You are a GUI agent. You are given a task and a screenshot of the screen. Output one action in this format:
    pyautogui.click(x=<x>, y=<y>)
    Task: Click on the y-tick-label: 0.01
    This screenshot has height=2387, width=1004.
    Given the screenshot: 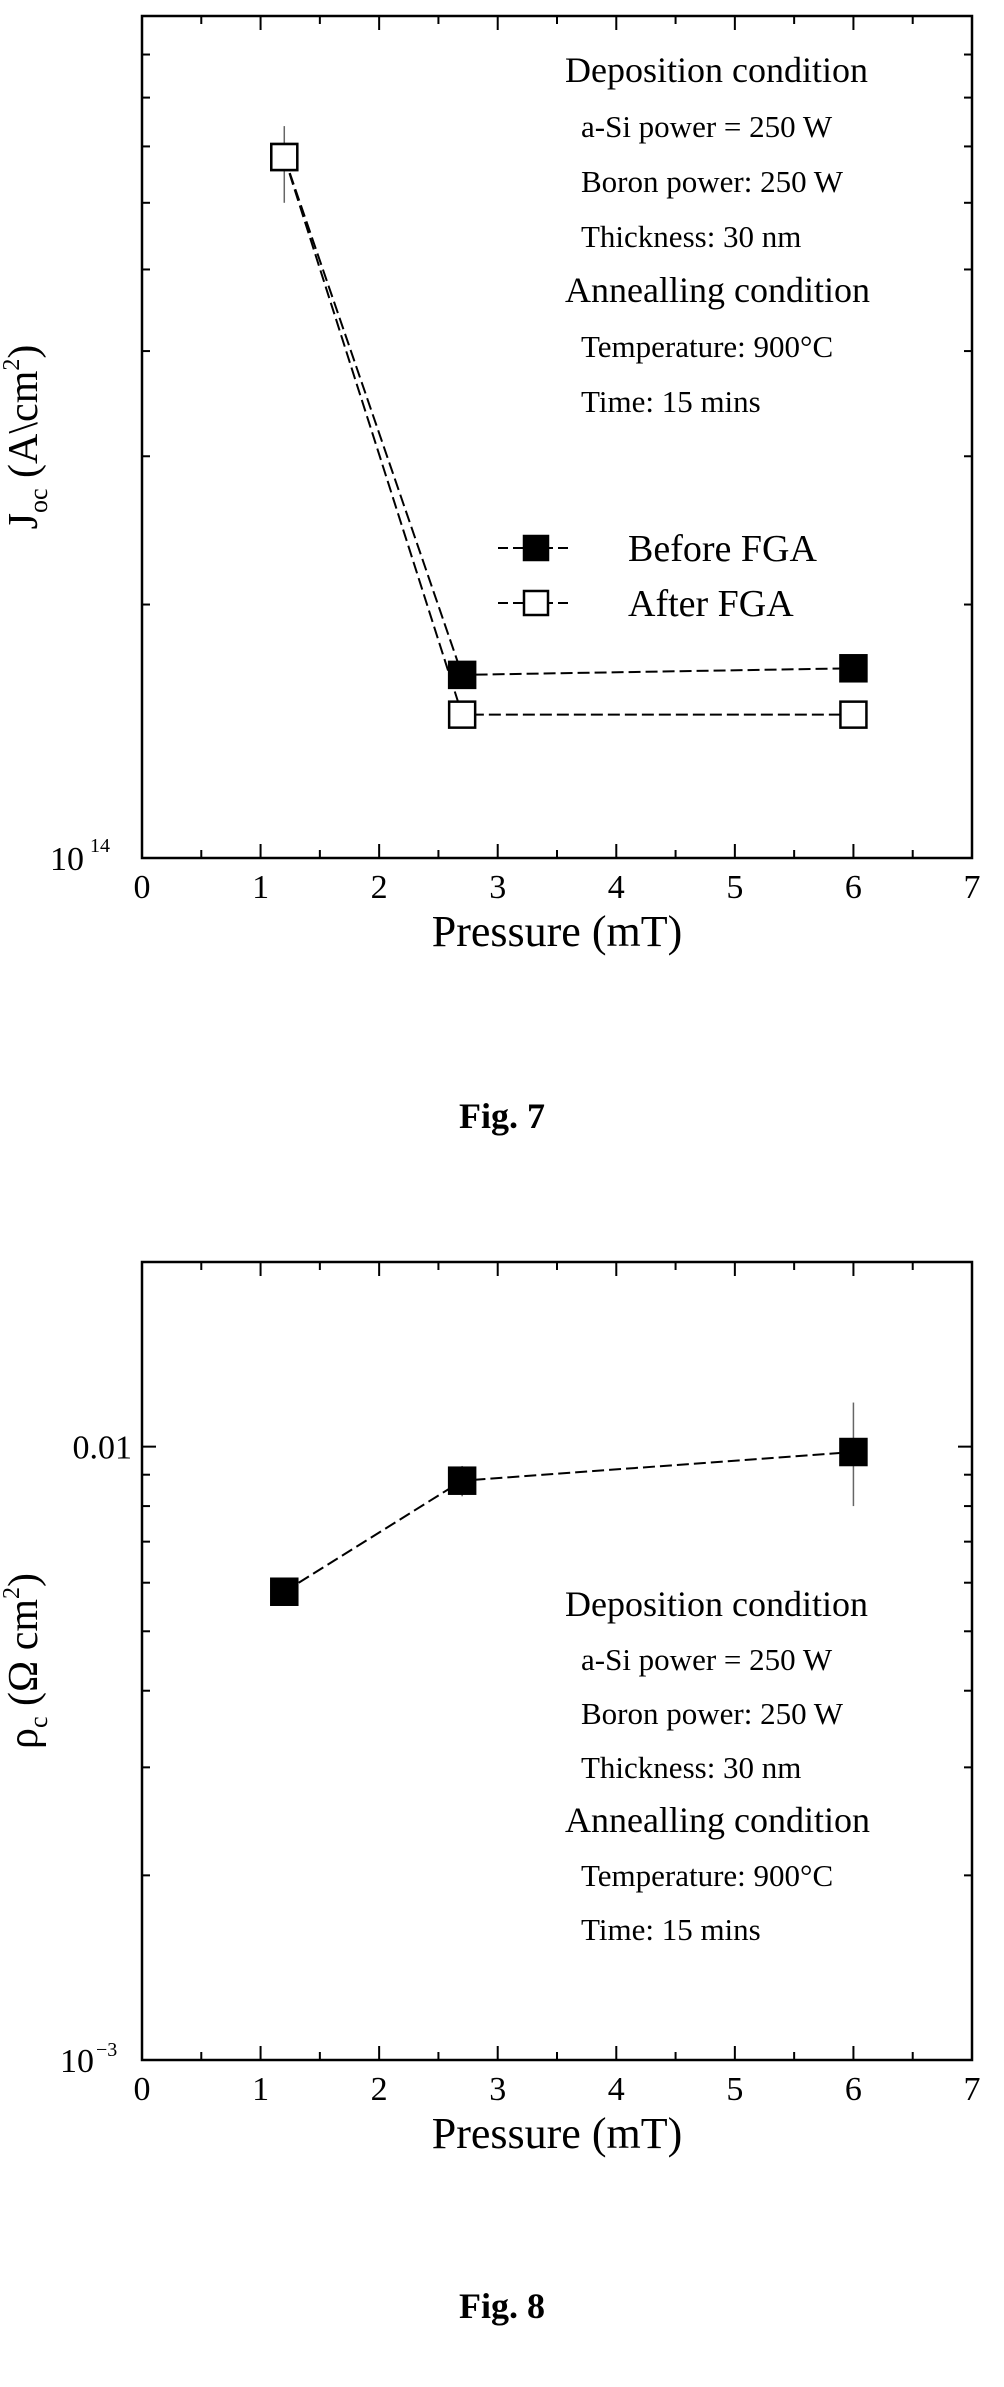 What is the action you would take?
    pyautogui.click(x=103, y=1448)
    